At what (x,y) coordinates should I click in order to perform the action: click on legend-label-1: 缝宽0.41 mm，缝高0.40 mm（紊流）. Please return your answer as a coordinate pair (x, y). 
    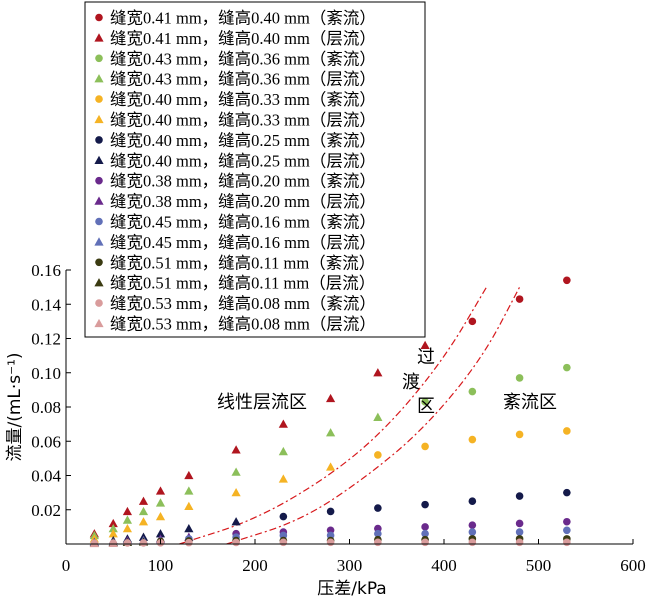
    Looking at the image, I should click on (243, 18).